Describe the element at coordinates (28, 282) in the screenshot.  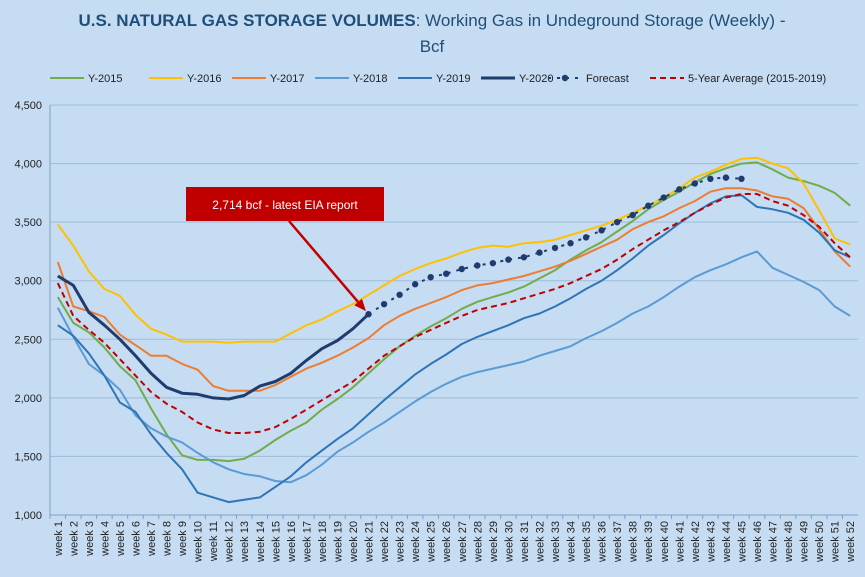
I see `y-tick-label: 3,000` at that location.